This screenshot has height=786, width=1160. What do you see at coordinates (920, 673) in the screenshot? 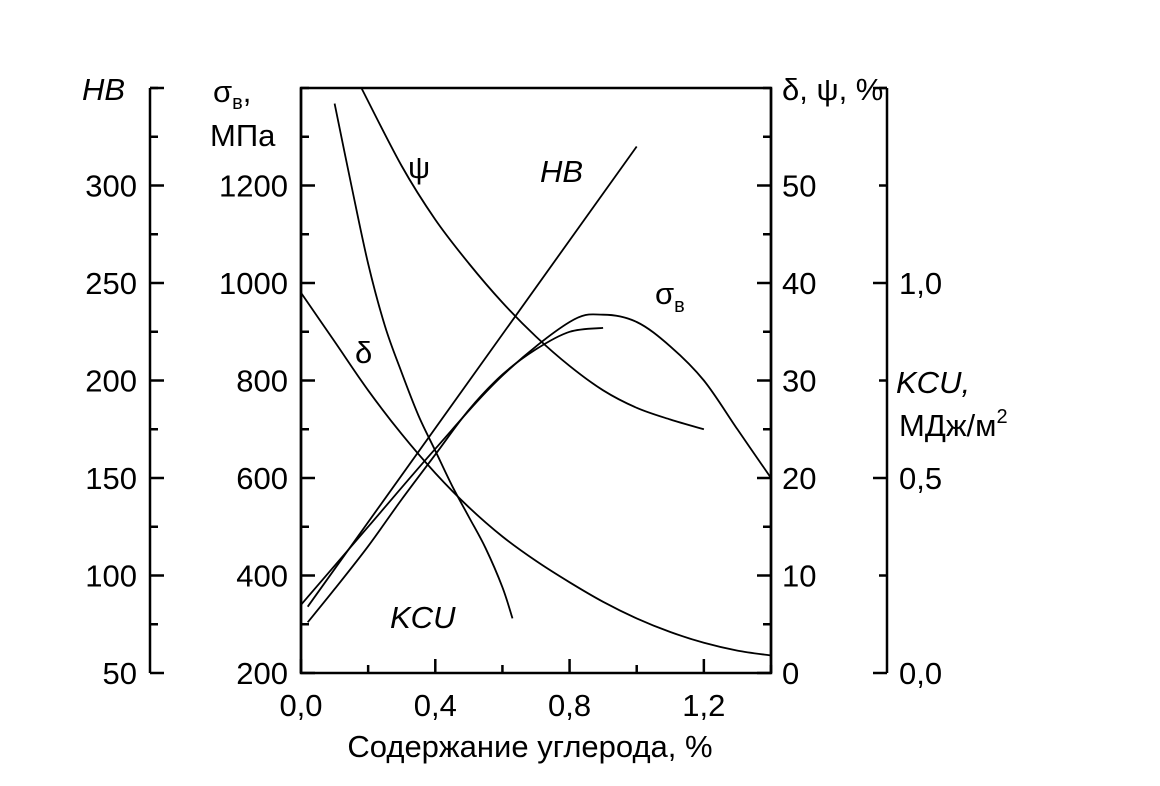
I see `kcu-tick-label: 0,0` at bounding box center [920, 673].